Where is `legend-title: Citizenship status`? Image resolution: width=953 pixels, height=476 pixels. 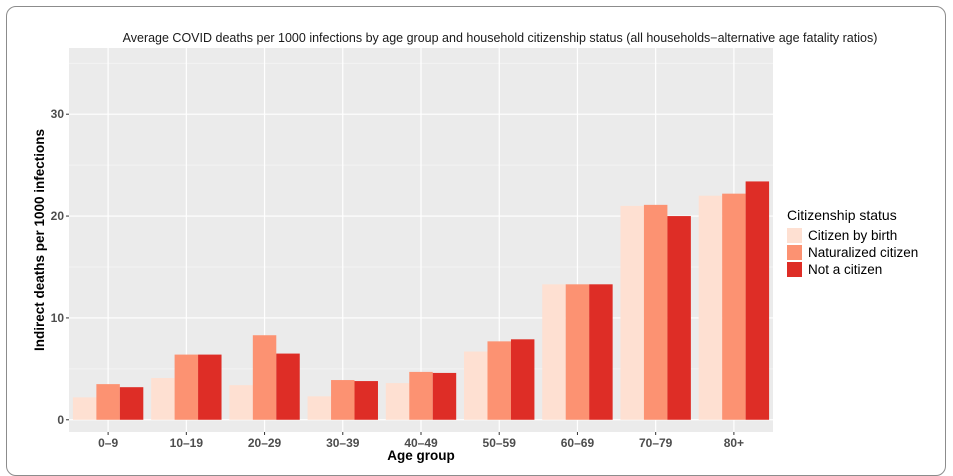
legend-title: Citizenship status is located at coordinates (842, 215).